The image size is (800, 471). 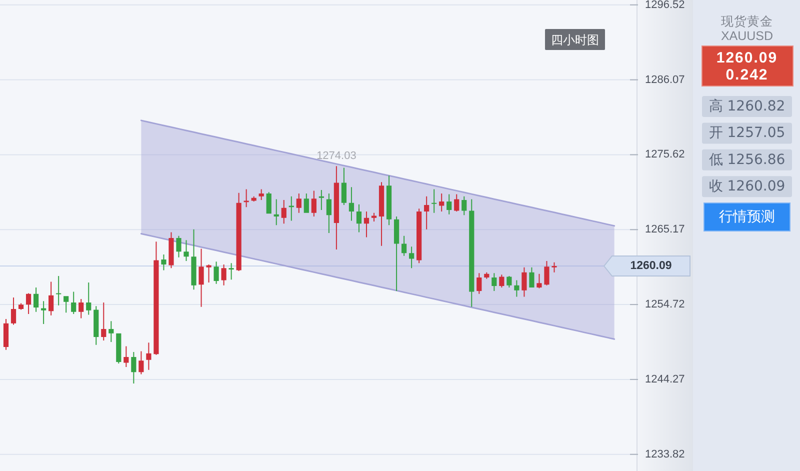 I want to click on text: 1260.09, so click(x=747, y=58).